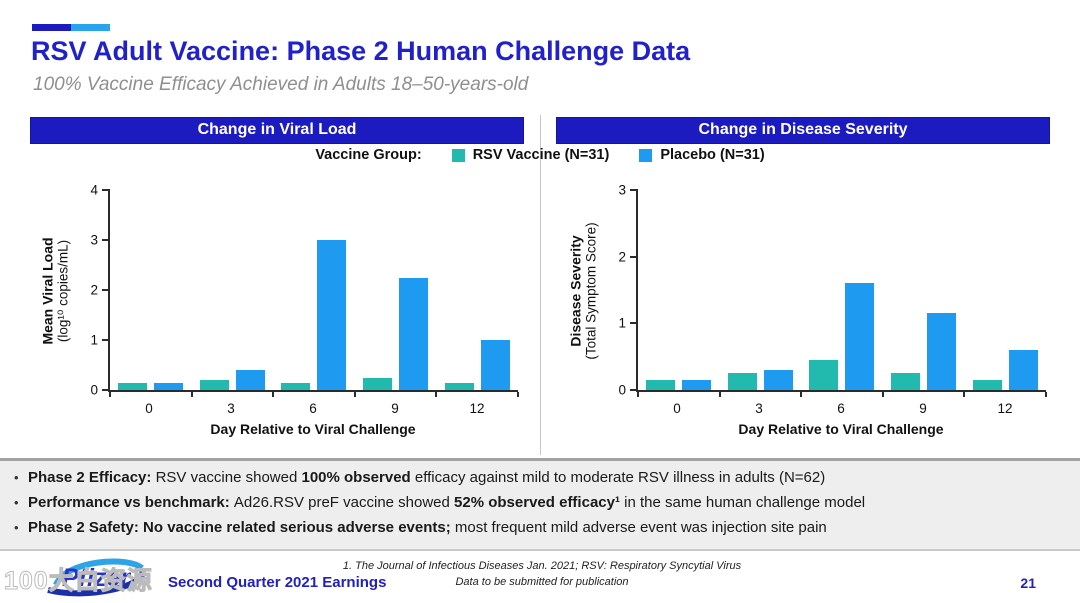  I want to click on y-tick-label: 4, so click(94, 190).